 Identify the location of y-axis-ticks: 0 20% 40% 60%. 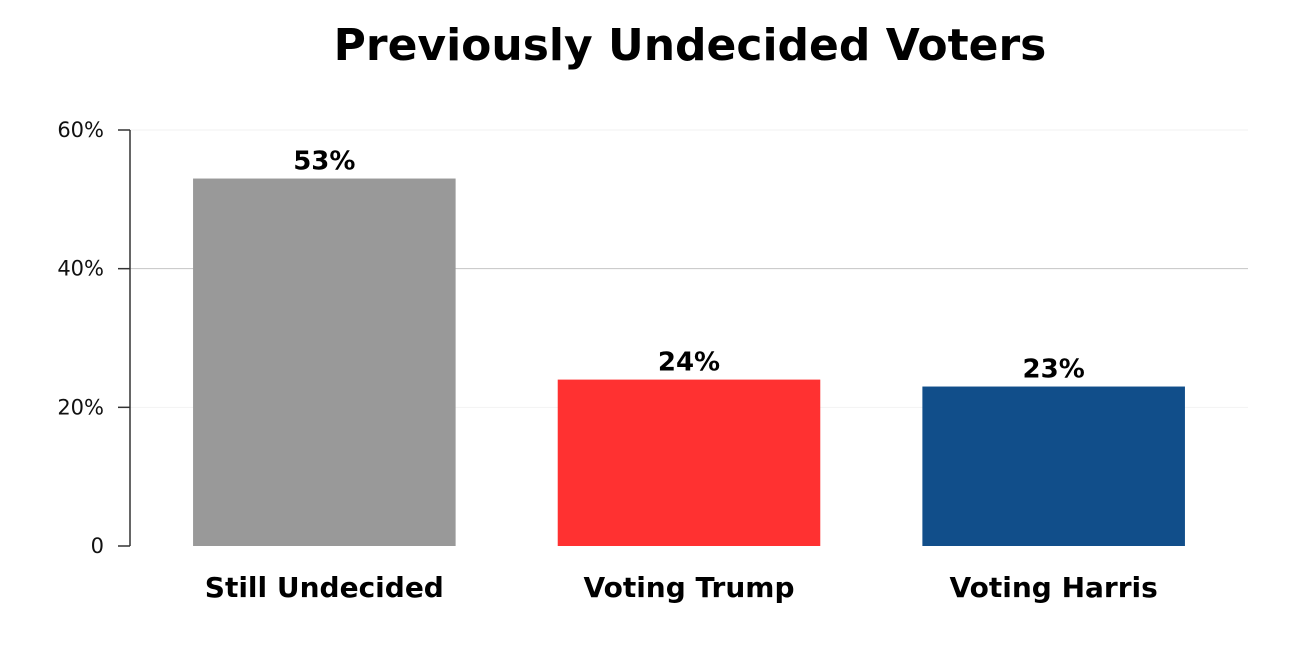
(93, 338).